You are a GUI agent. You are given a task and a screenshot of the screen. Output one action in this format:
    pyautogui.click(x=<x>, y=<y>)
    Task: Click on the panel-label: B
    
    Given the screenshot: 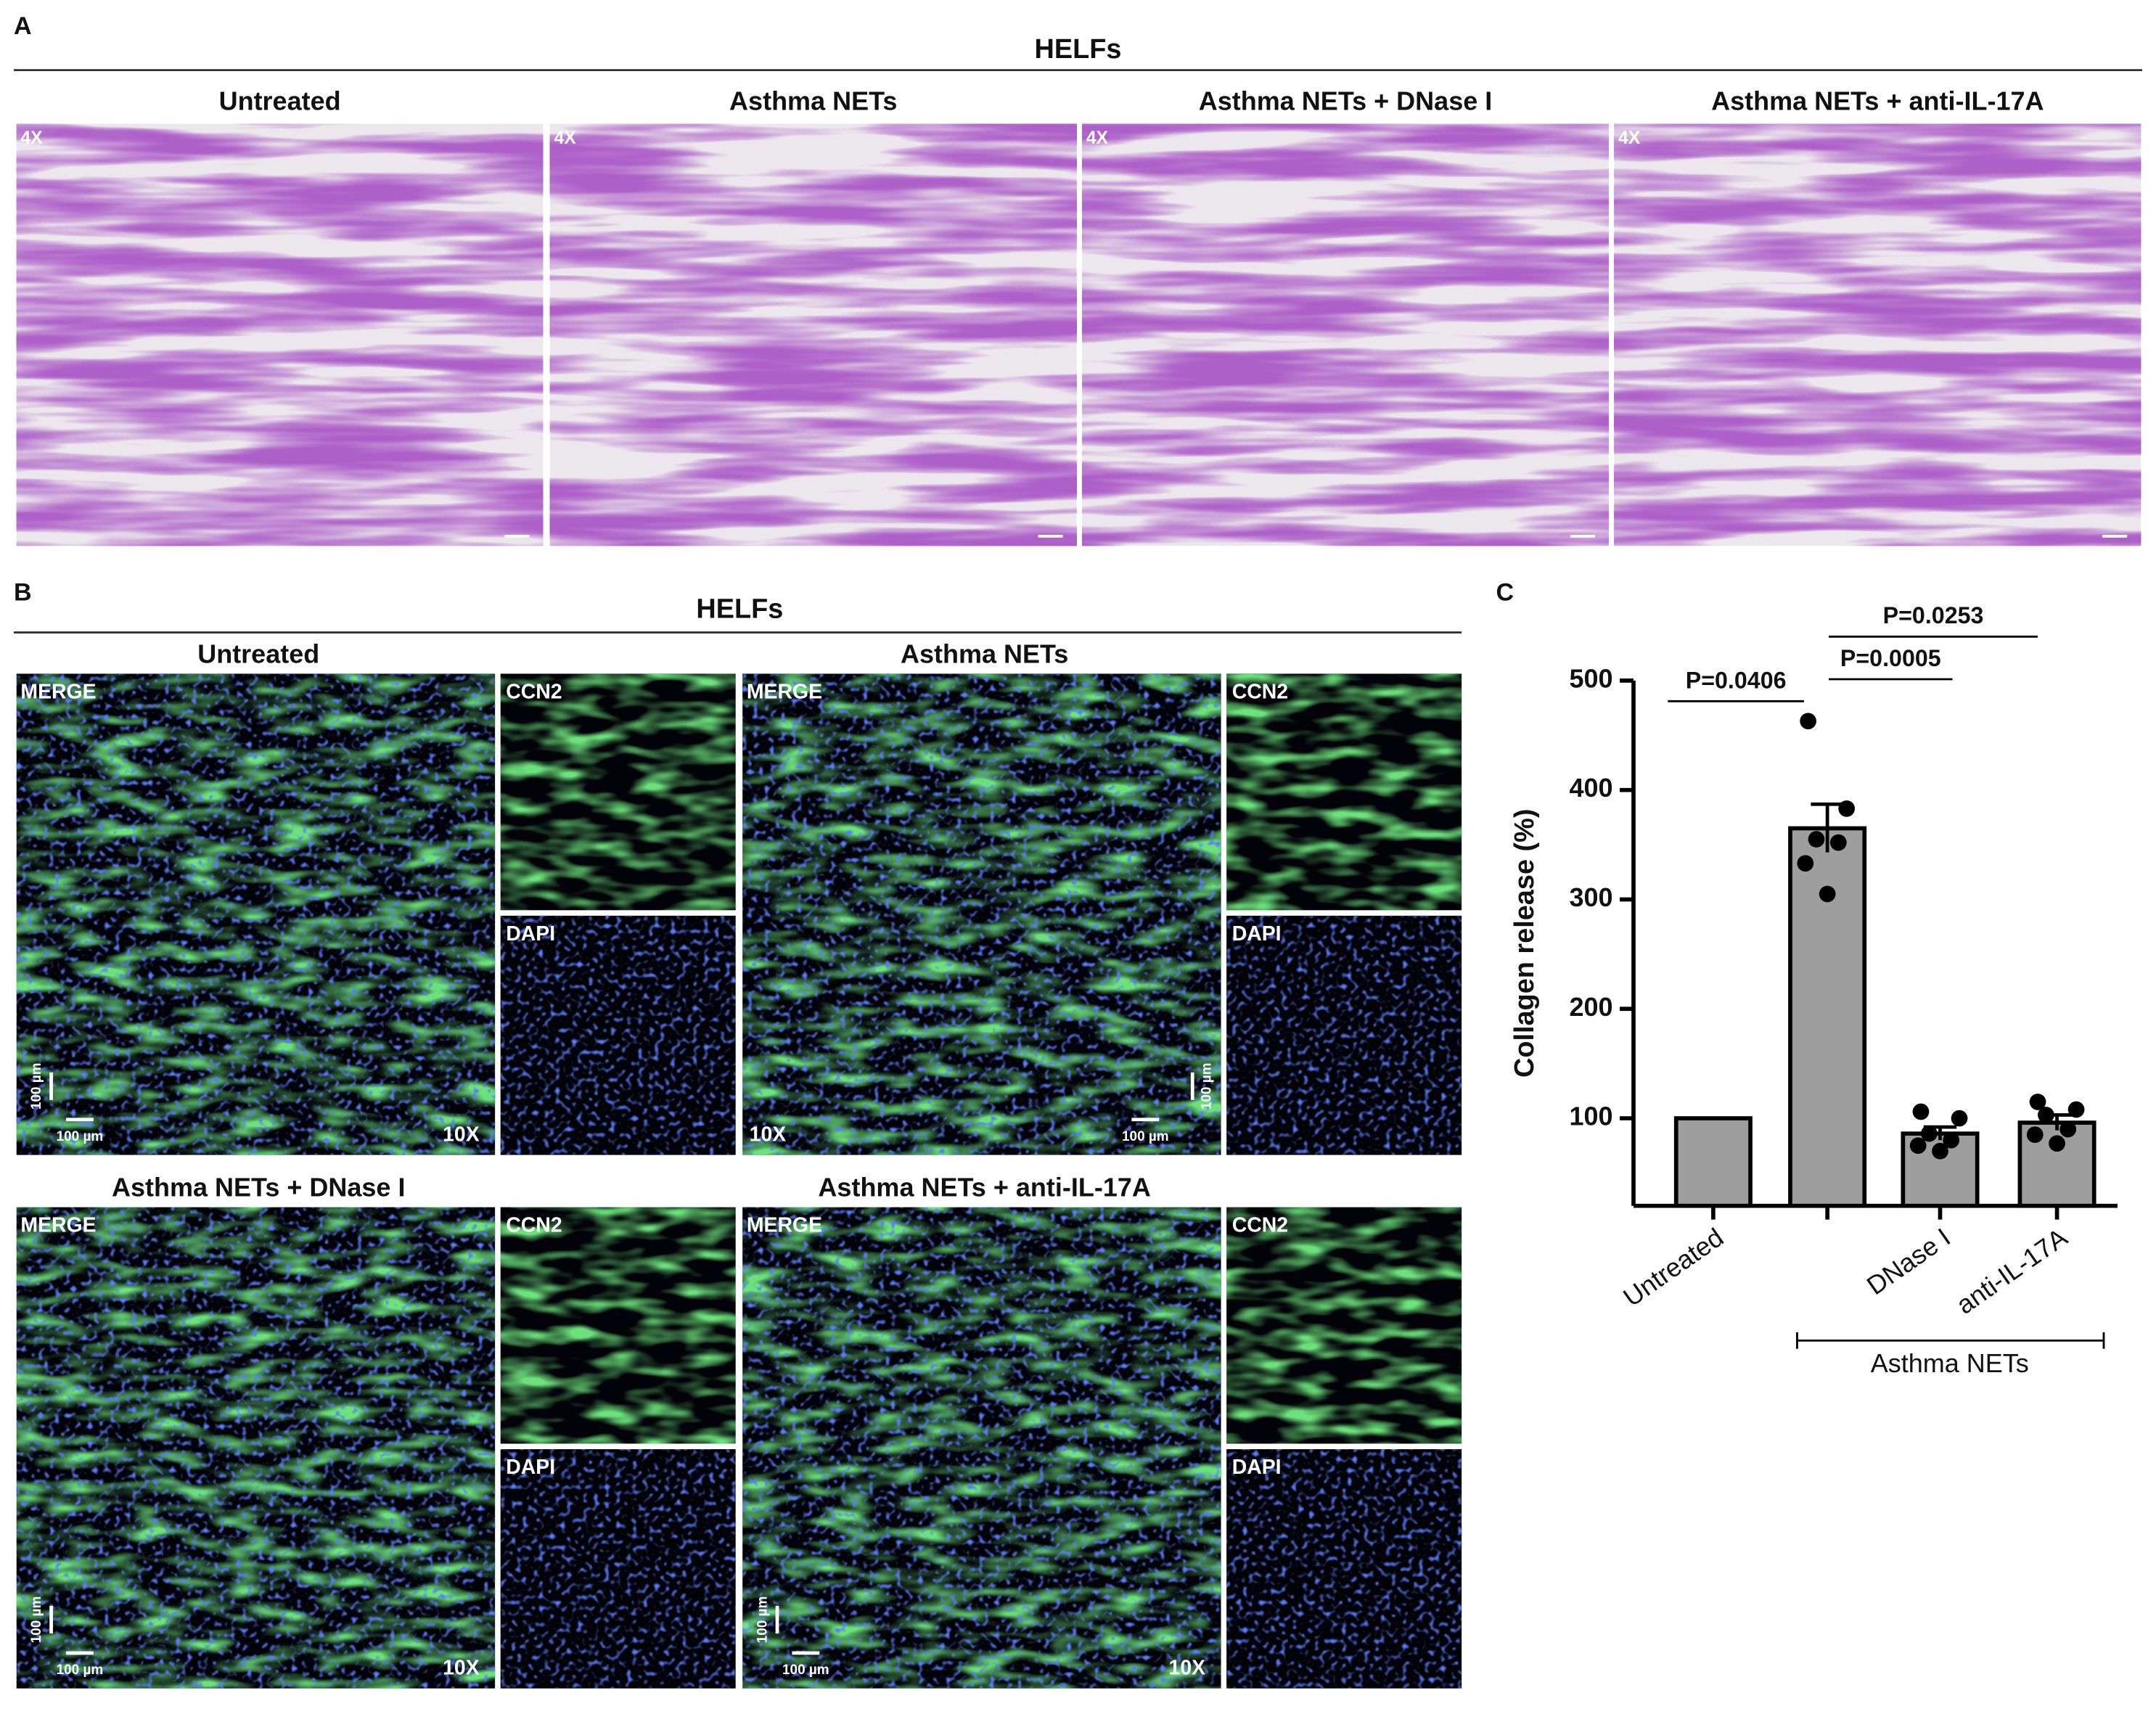 What is the action you would take?
    pyautogui.click(x=23, y=593)
    